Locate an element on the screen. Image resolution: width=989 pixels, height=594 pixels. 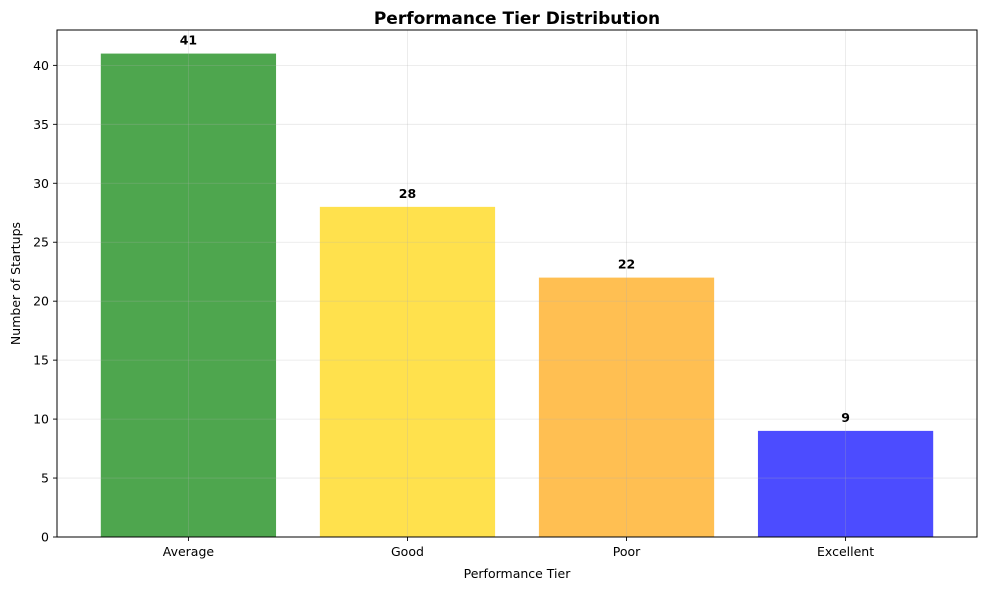
y-tick-label: 25 is located at coordinates (41, 242).